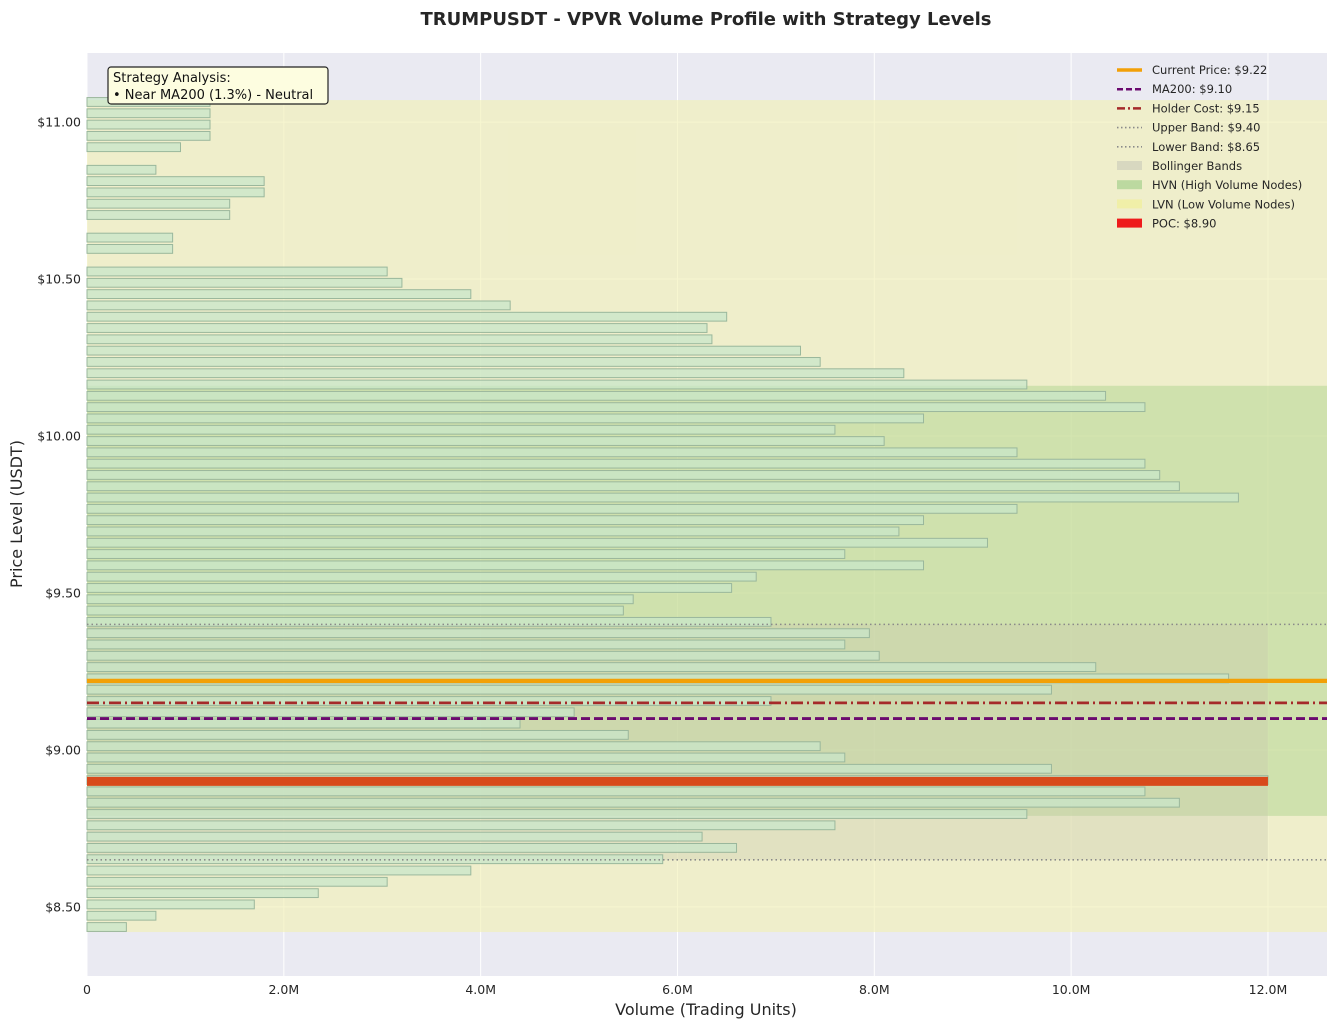 The image size is (1336, 1029). I want to click on x-tick-label: 8.0M, so click(874, 989).